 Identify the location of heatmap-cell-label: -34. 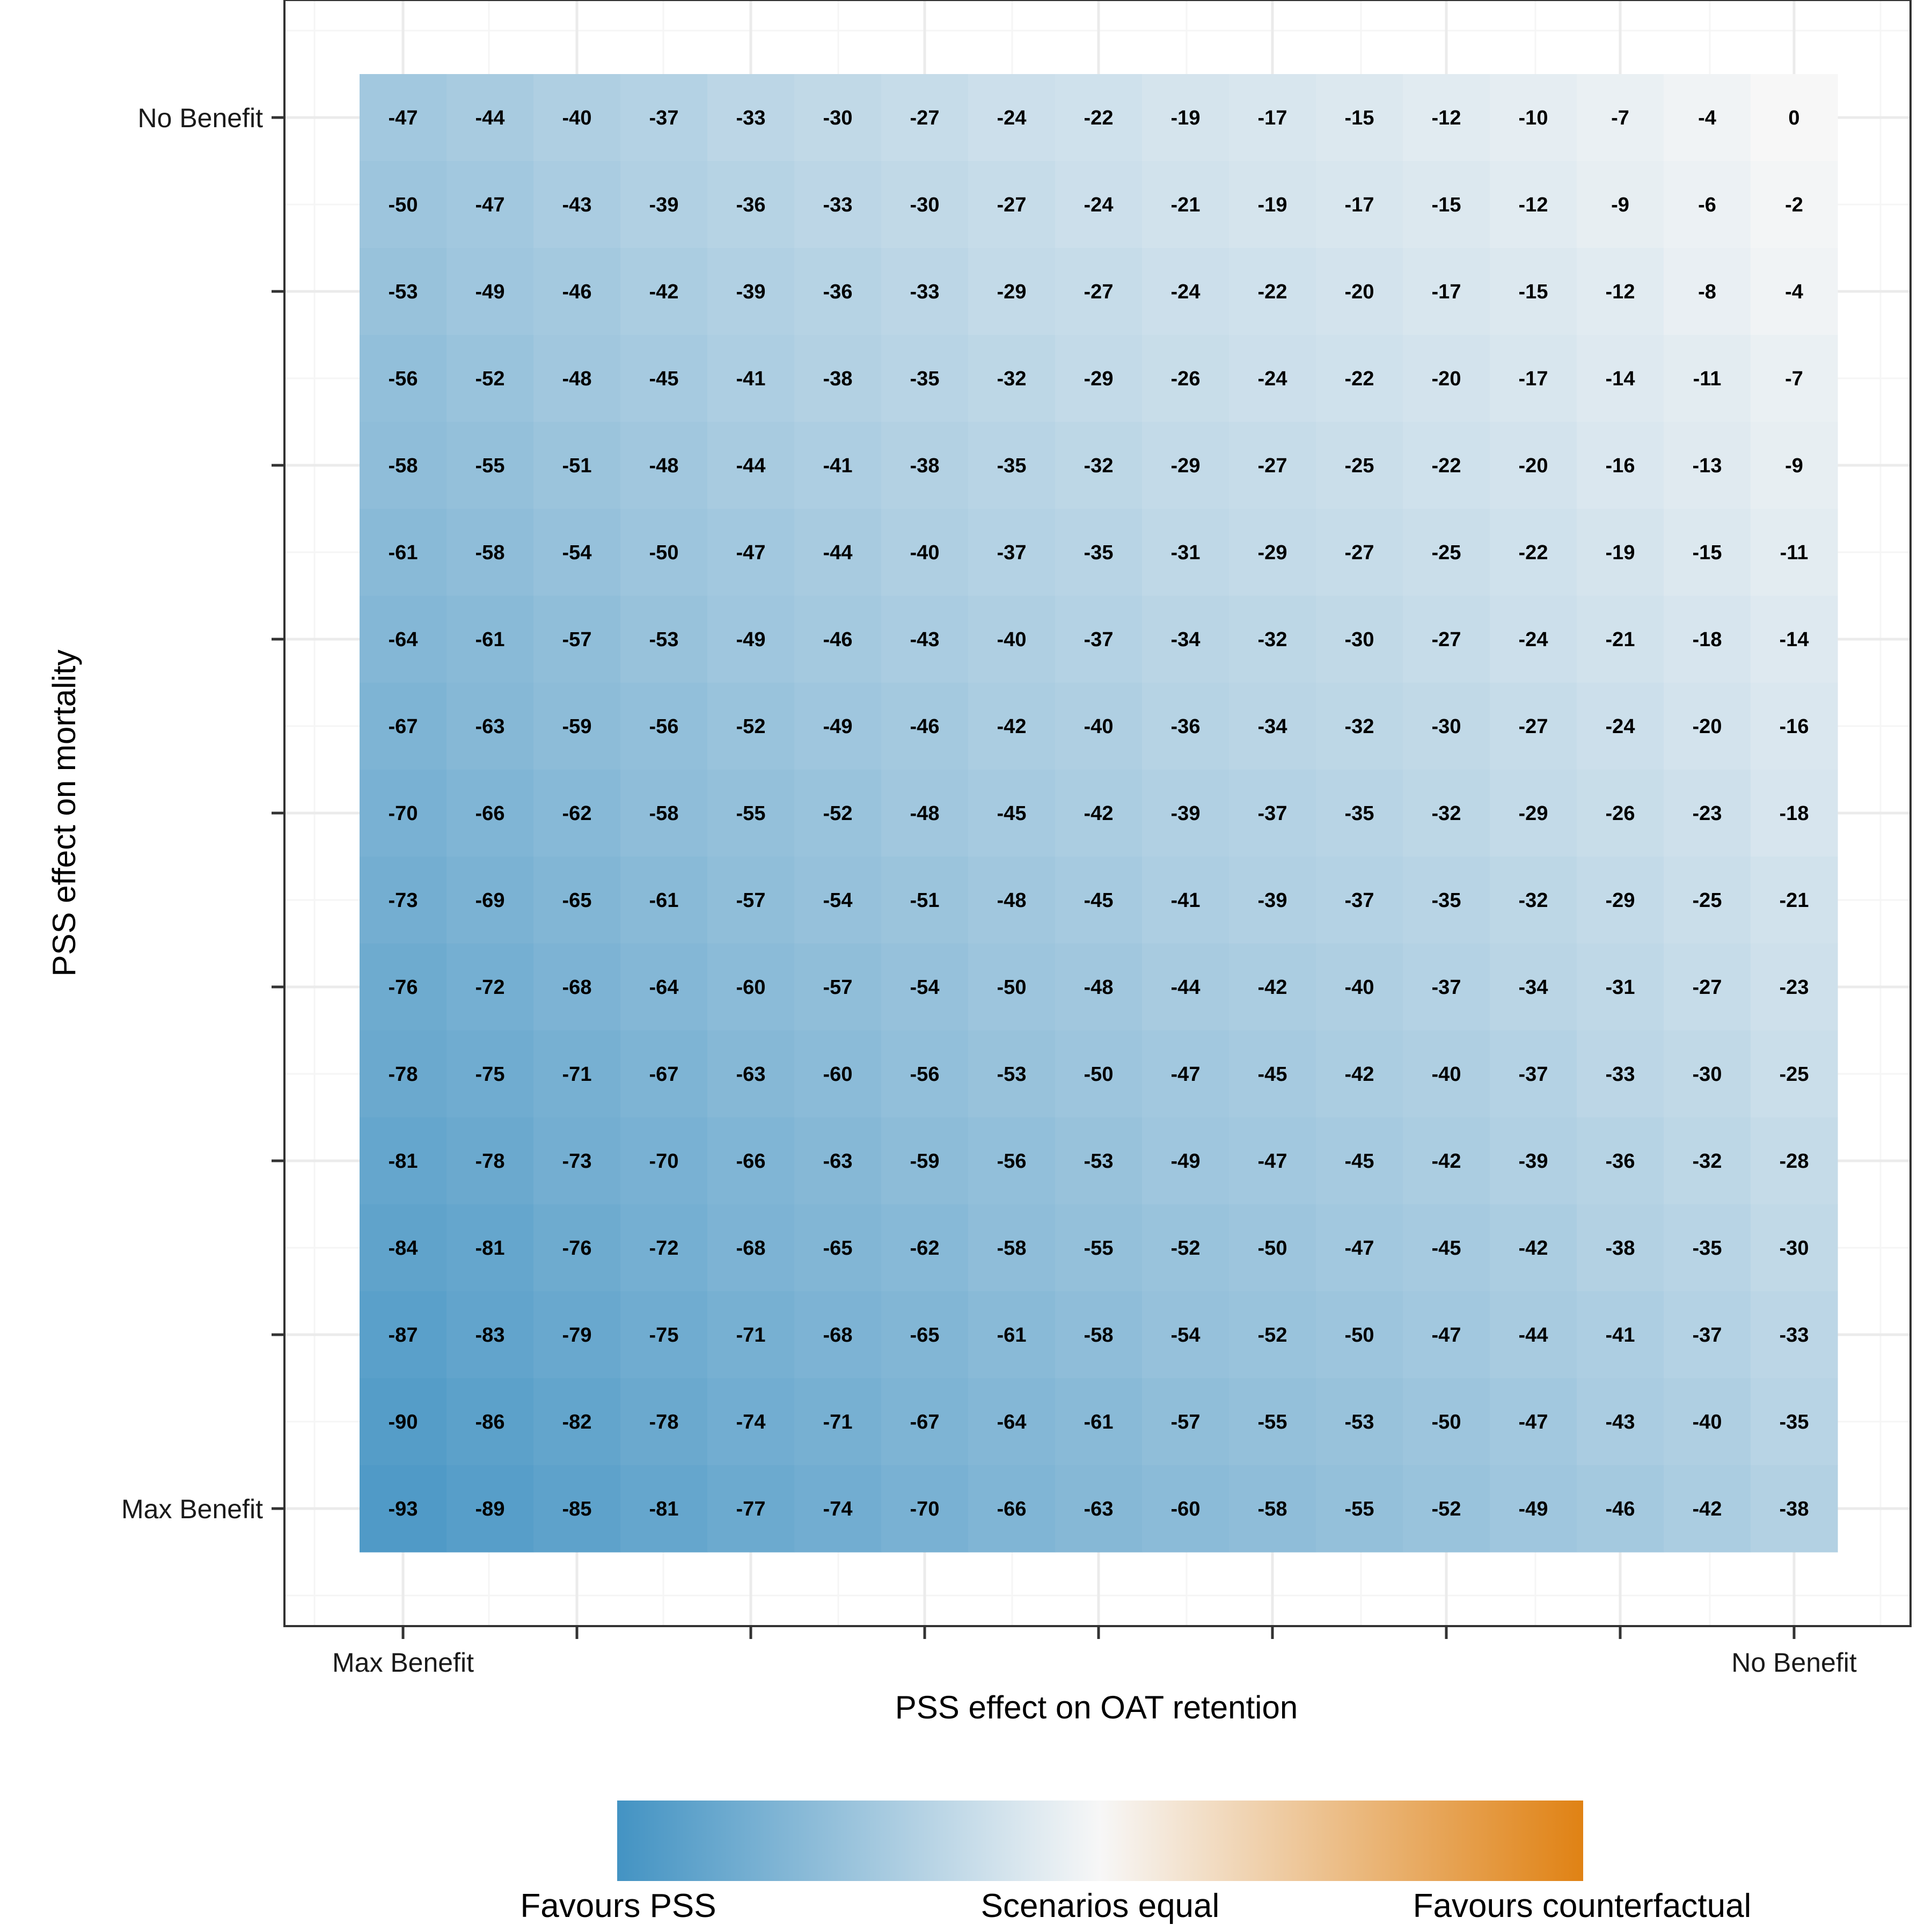
(1186, 639).